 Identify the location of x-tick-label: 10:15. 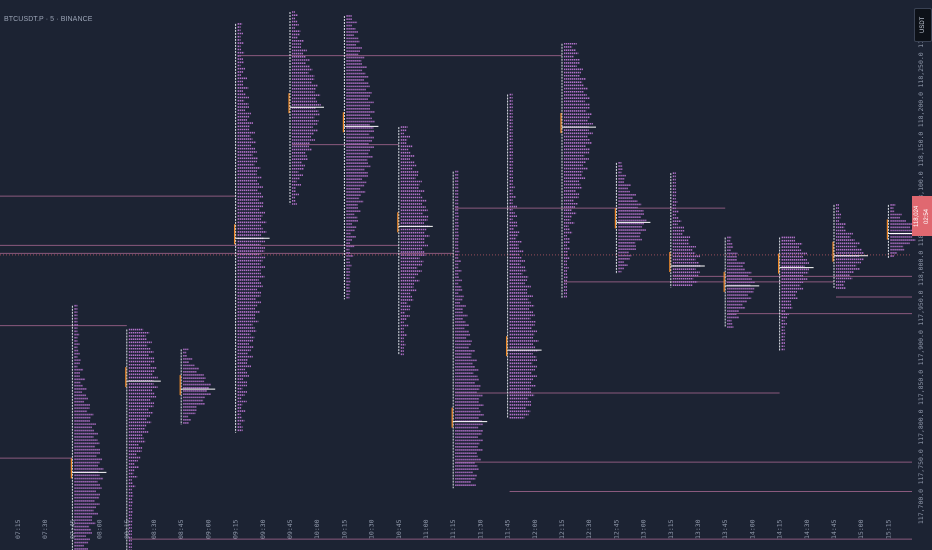
(344, 529).